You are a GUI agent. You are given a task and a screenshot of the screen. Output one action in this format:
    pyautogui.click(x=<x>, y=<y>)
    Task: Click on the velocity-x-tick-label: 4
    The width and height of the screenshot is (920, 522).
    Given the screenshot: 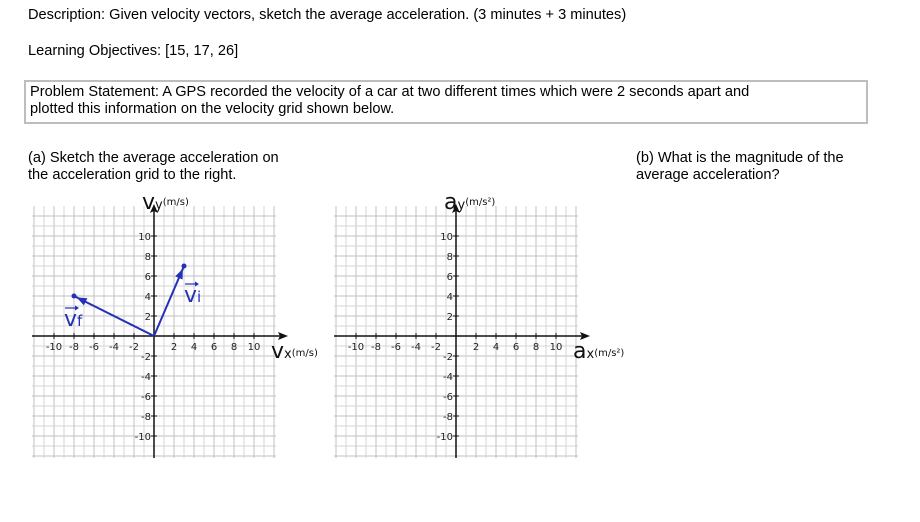 What is the action you would take?
    pyautogui.click(x=194, y=347)
    